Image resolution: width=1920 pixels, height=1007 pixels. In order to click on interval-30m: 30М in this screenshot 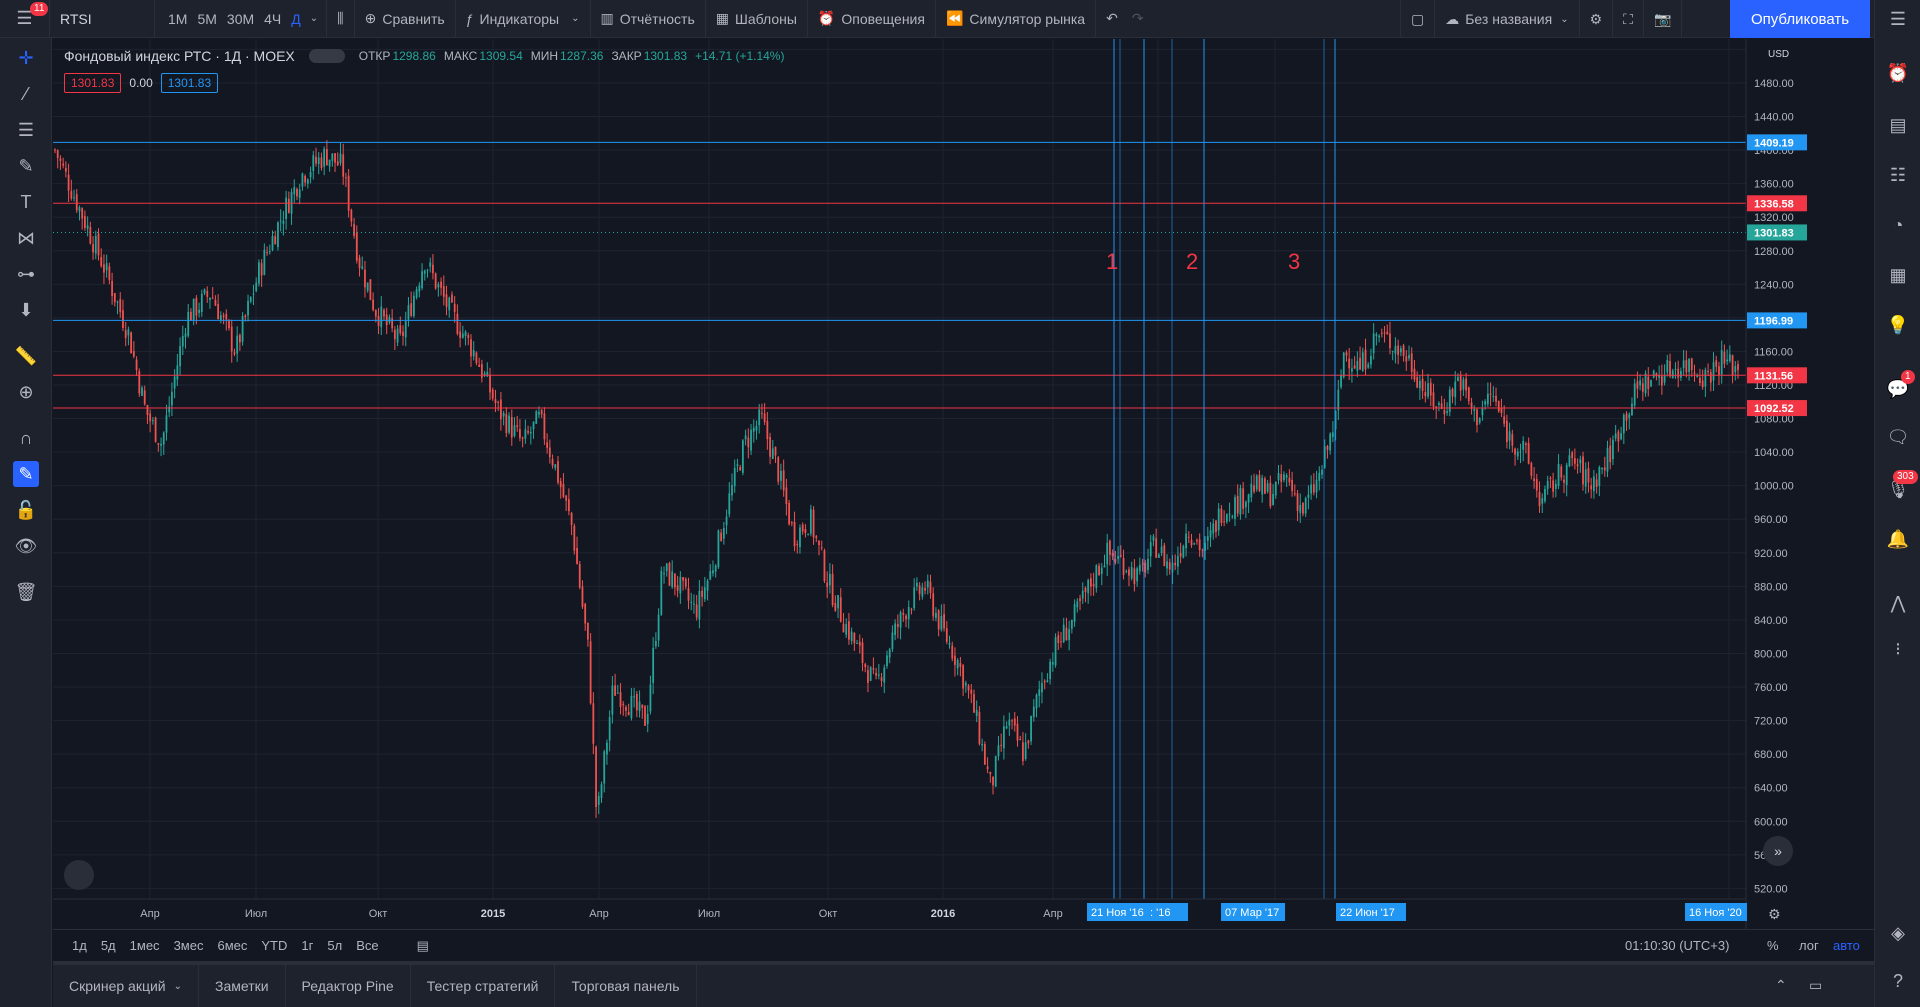, I will do `click(240, 18)`.